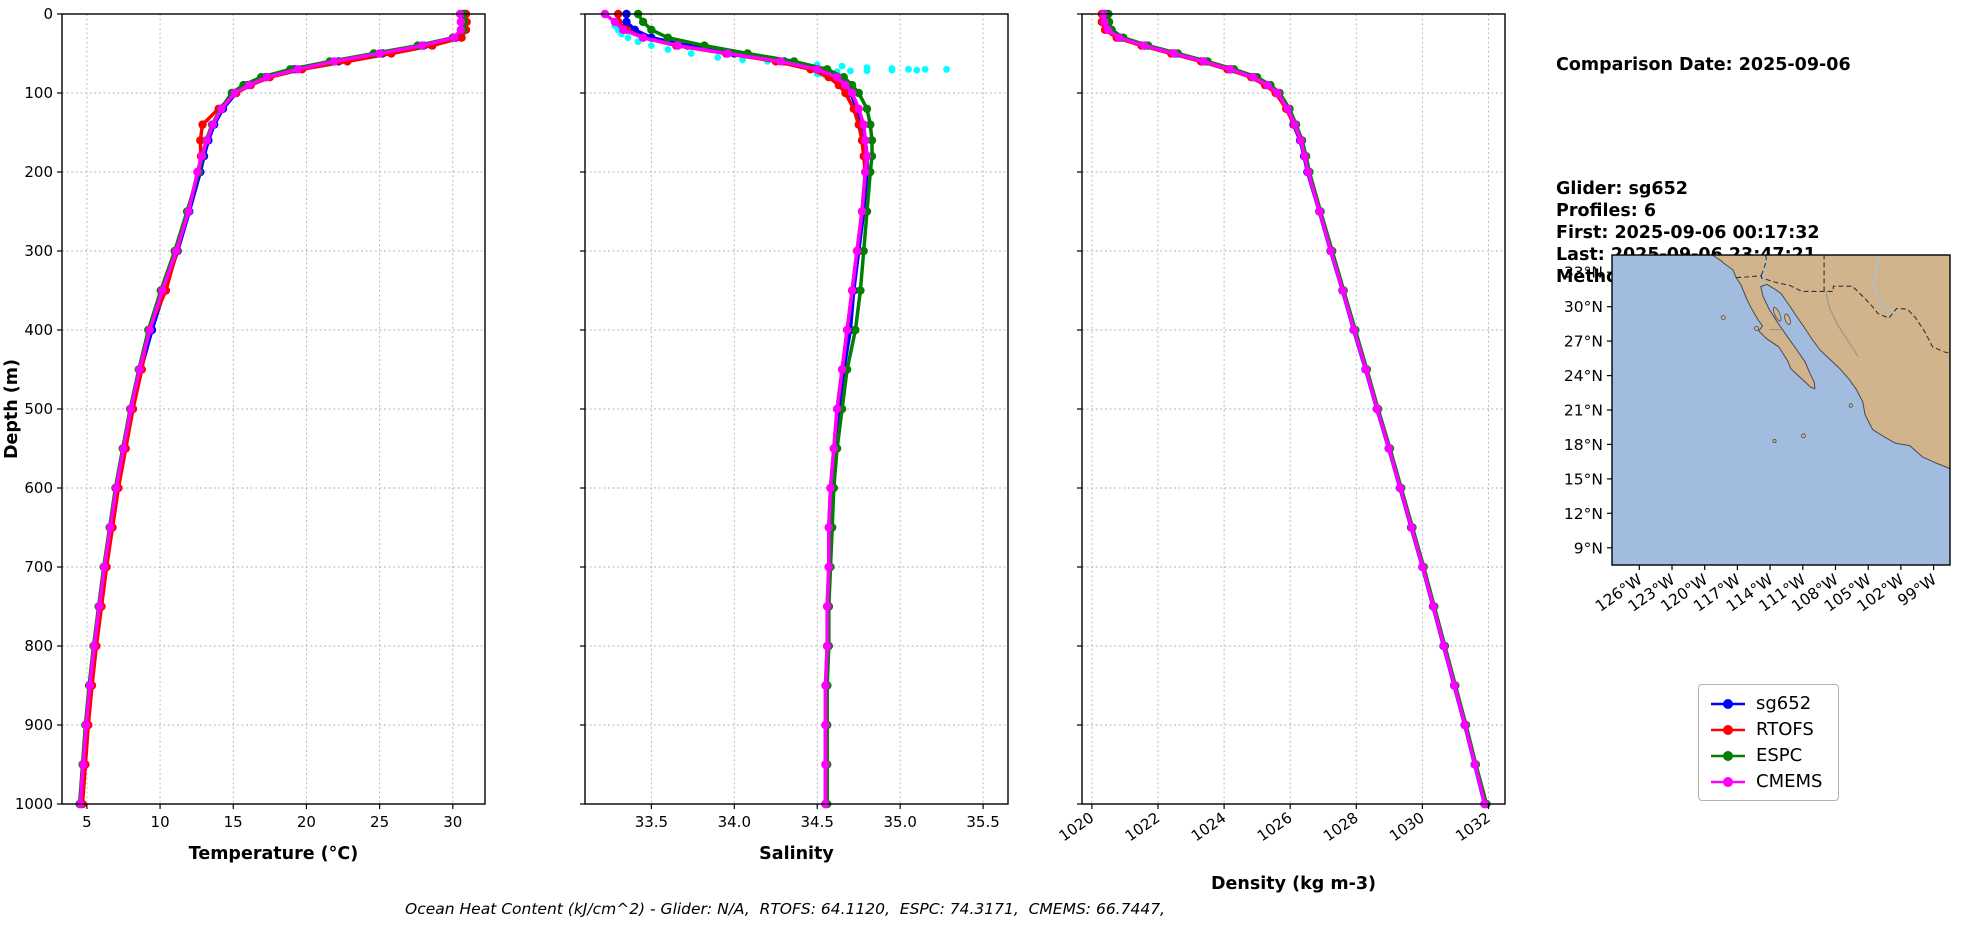 The height and width of the screenshot is (934, 1978). What do you see at coordinates (452, 822) in the screenshot?
I see `svg-text: 30` at bounding box center [452, 822].